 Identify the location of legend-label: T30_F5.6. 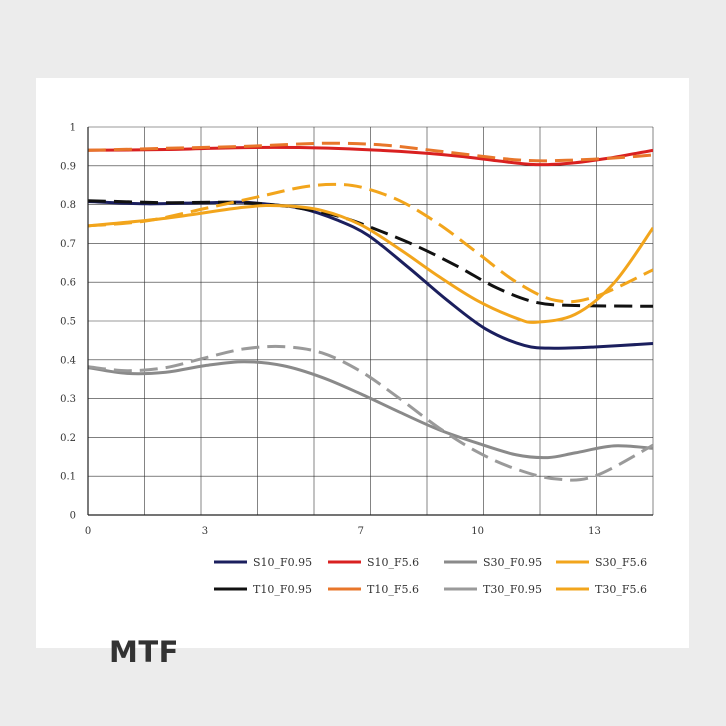
(621, 589).